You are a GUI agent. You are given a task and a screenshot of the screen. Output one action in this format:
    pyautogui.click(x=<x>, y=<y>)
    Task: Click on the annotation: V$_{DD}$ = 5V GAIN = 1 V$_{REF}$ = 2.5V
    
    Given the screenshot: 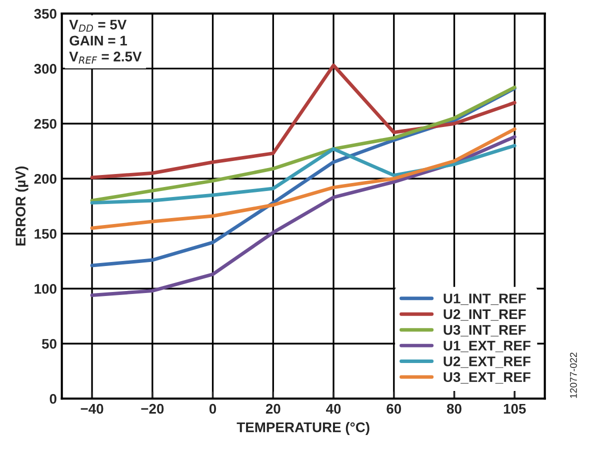 What is the action you would take?
    pyautogui.click(x=105, y=42)
    